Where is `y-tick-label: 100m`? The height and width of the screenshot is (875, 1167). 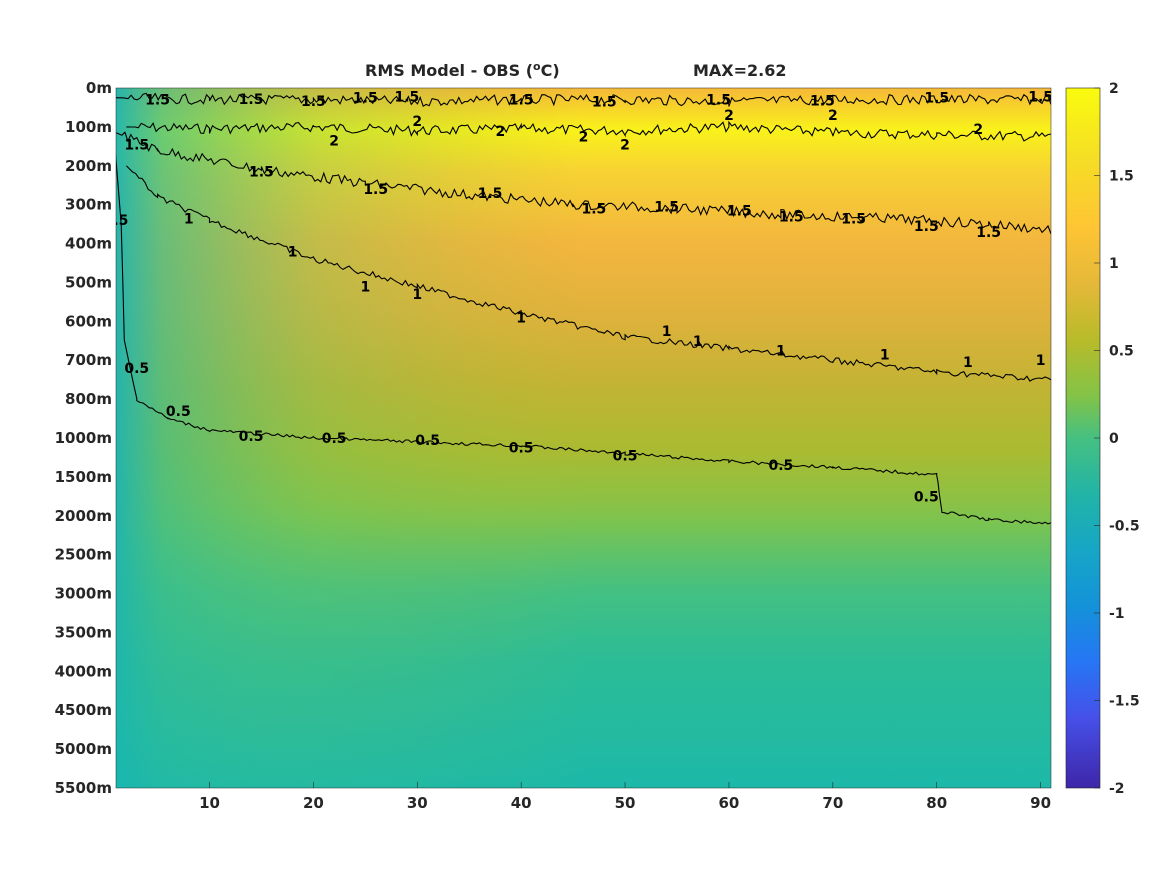
y-tick-label: 100m is located at coordinates (88, 127).